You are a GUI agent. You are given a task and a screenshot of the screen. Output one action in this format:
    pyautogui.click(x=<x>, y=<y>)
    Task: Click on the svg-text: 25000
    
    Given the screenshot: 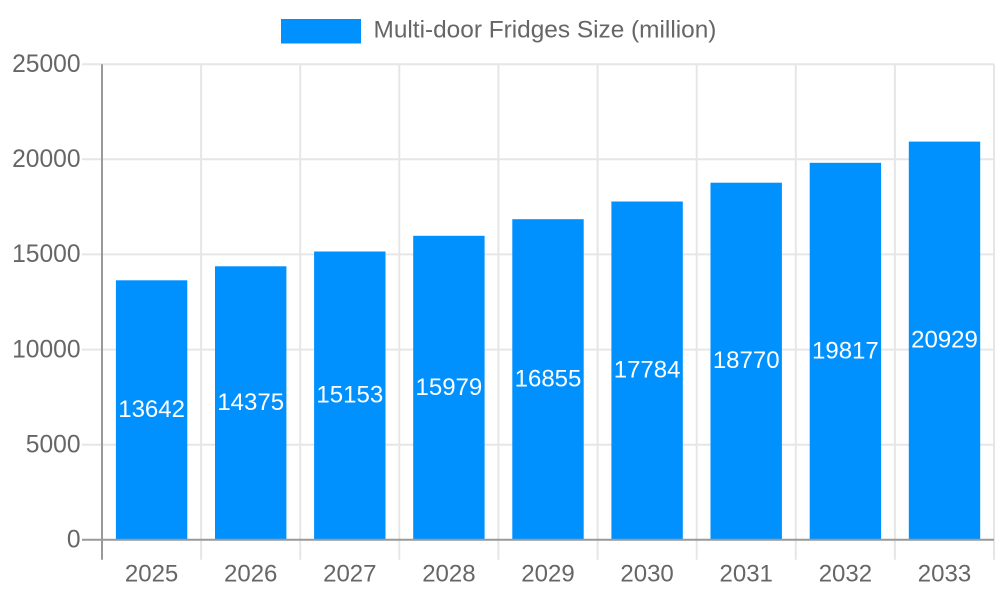 What is the action you would take?
    pyautogui.click(x=46, y=64)
    